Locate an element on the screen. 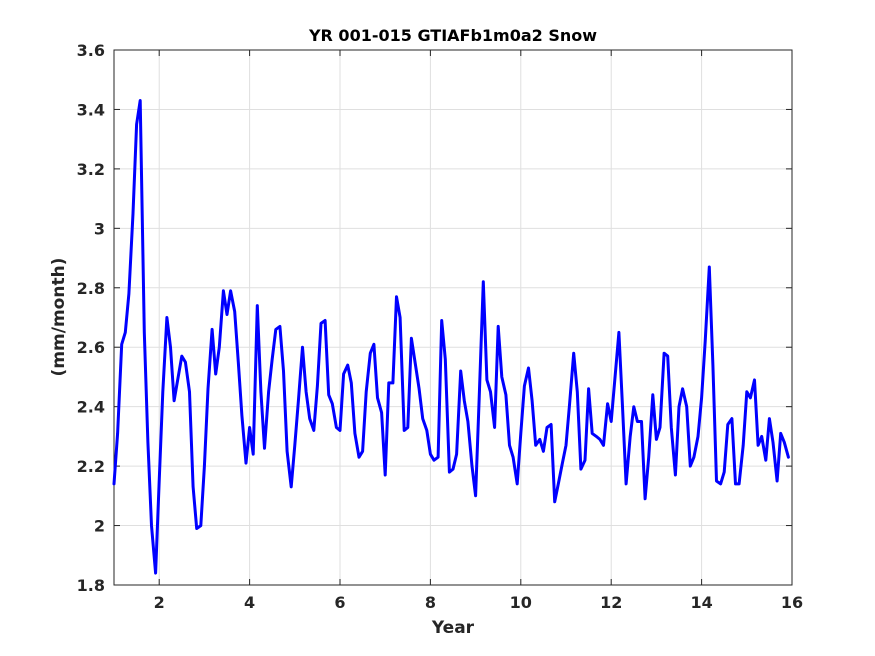  x-axis-label: Year is located at coordinates (453, 628).